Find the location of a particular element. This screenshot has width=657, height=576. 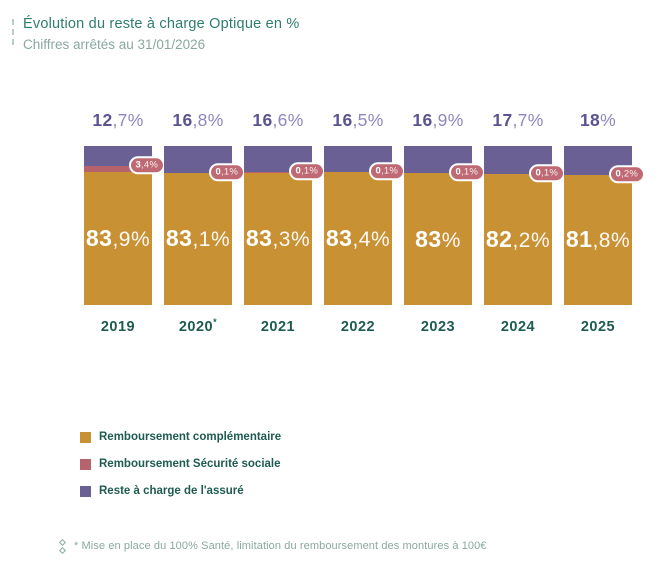

value-int: 81 is located at coordinates (579, 239).